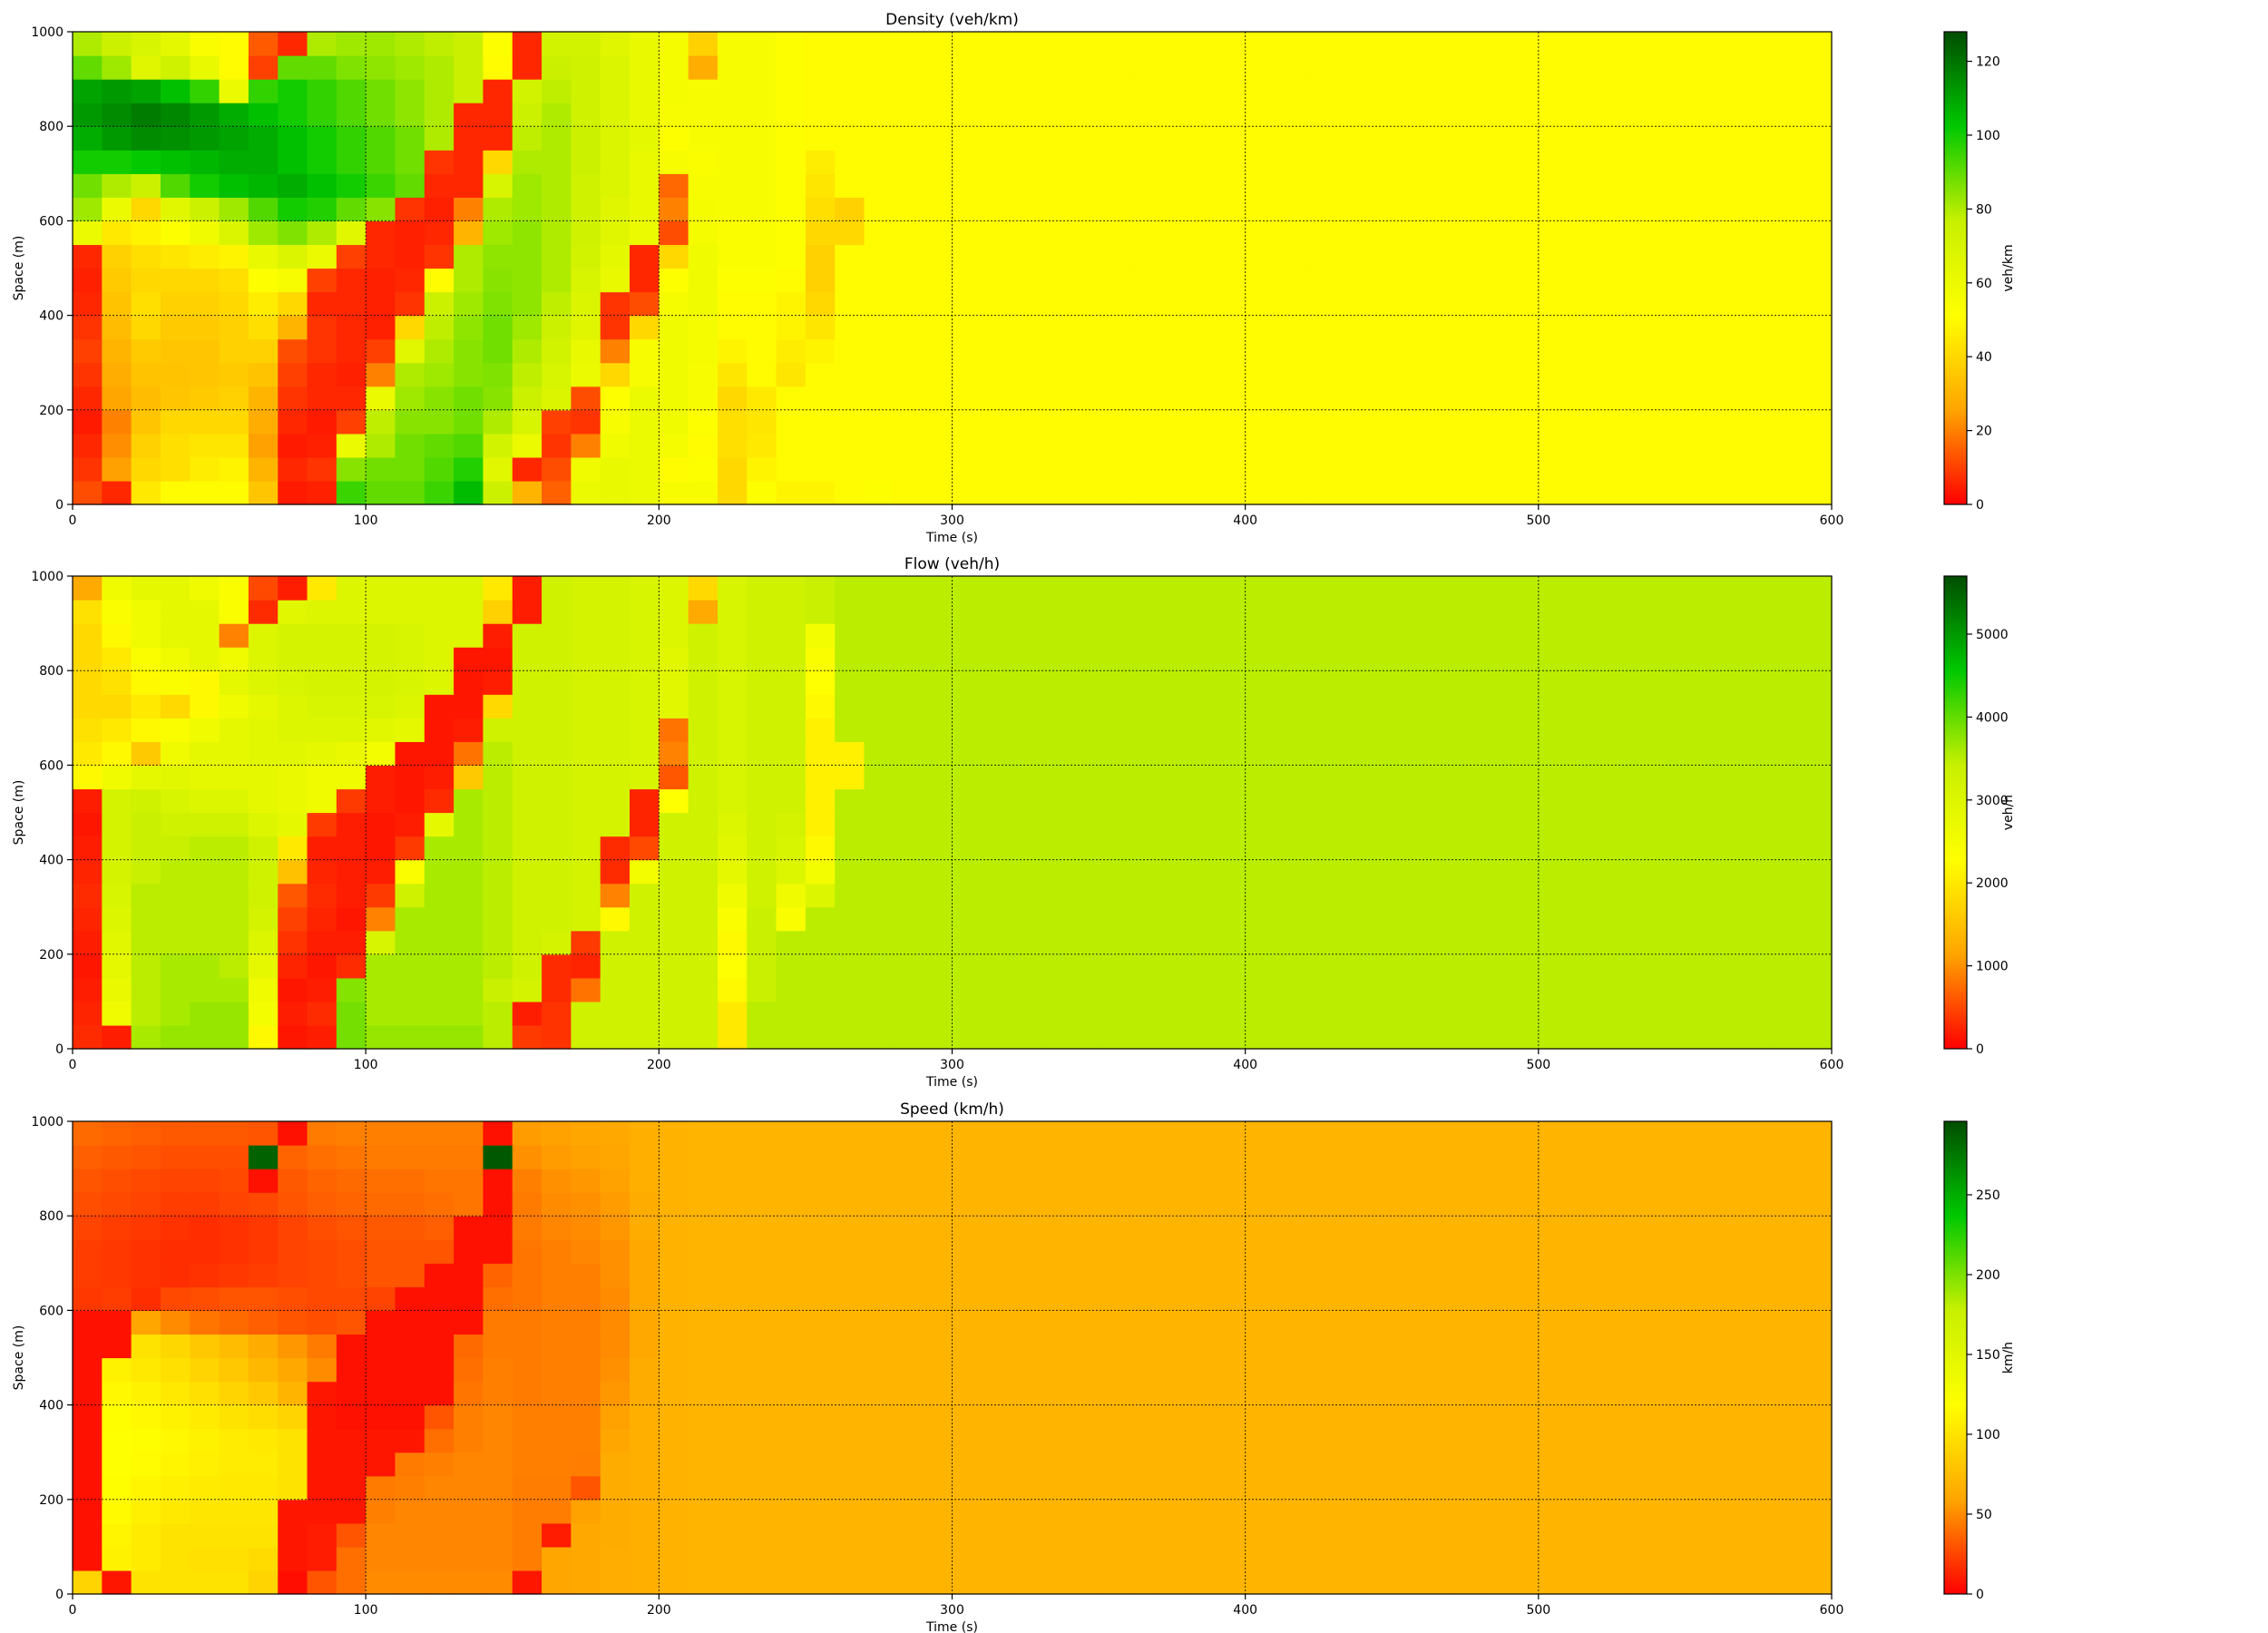 This screenshot has height=1633, width=2268. I want to click on x-axis-label: Time (s), so click(952, 538).